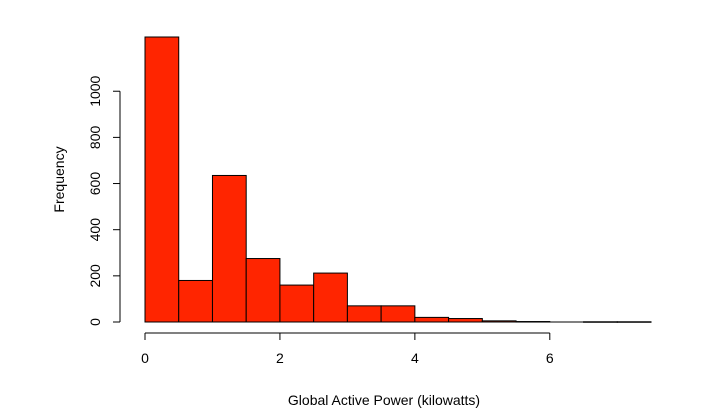 Image resolution: width=708 pixels, height=419 pixels. What do you see at coordinates (280, 358) in the screenshot?
I see `x-tick-label: 2` at bounding box center [280, 358].